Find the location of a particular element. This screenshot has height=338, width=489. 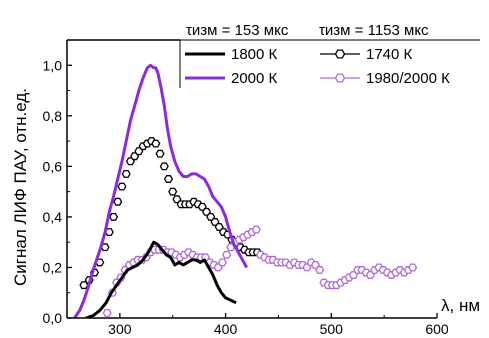

y-tick-label: 0,8 is located at coordinates (53, 116).